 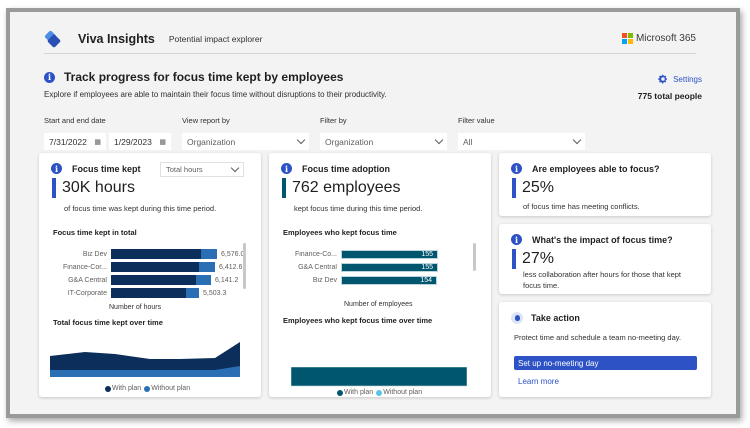 I want to click on card-title-text: Are employees able to focus?, so click(x=596, y=168).